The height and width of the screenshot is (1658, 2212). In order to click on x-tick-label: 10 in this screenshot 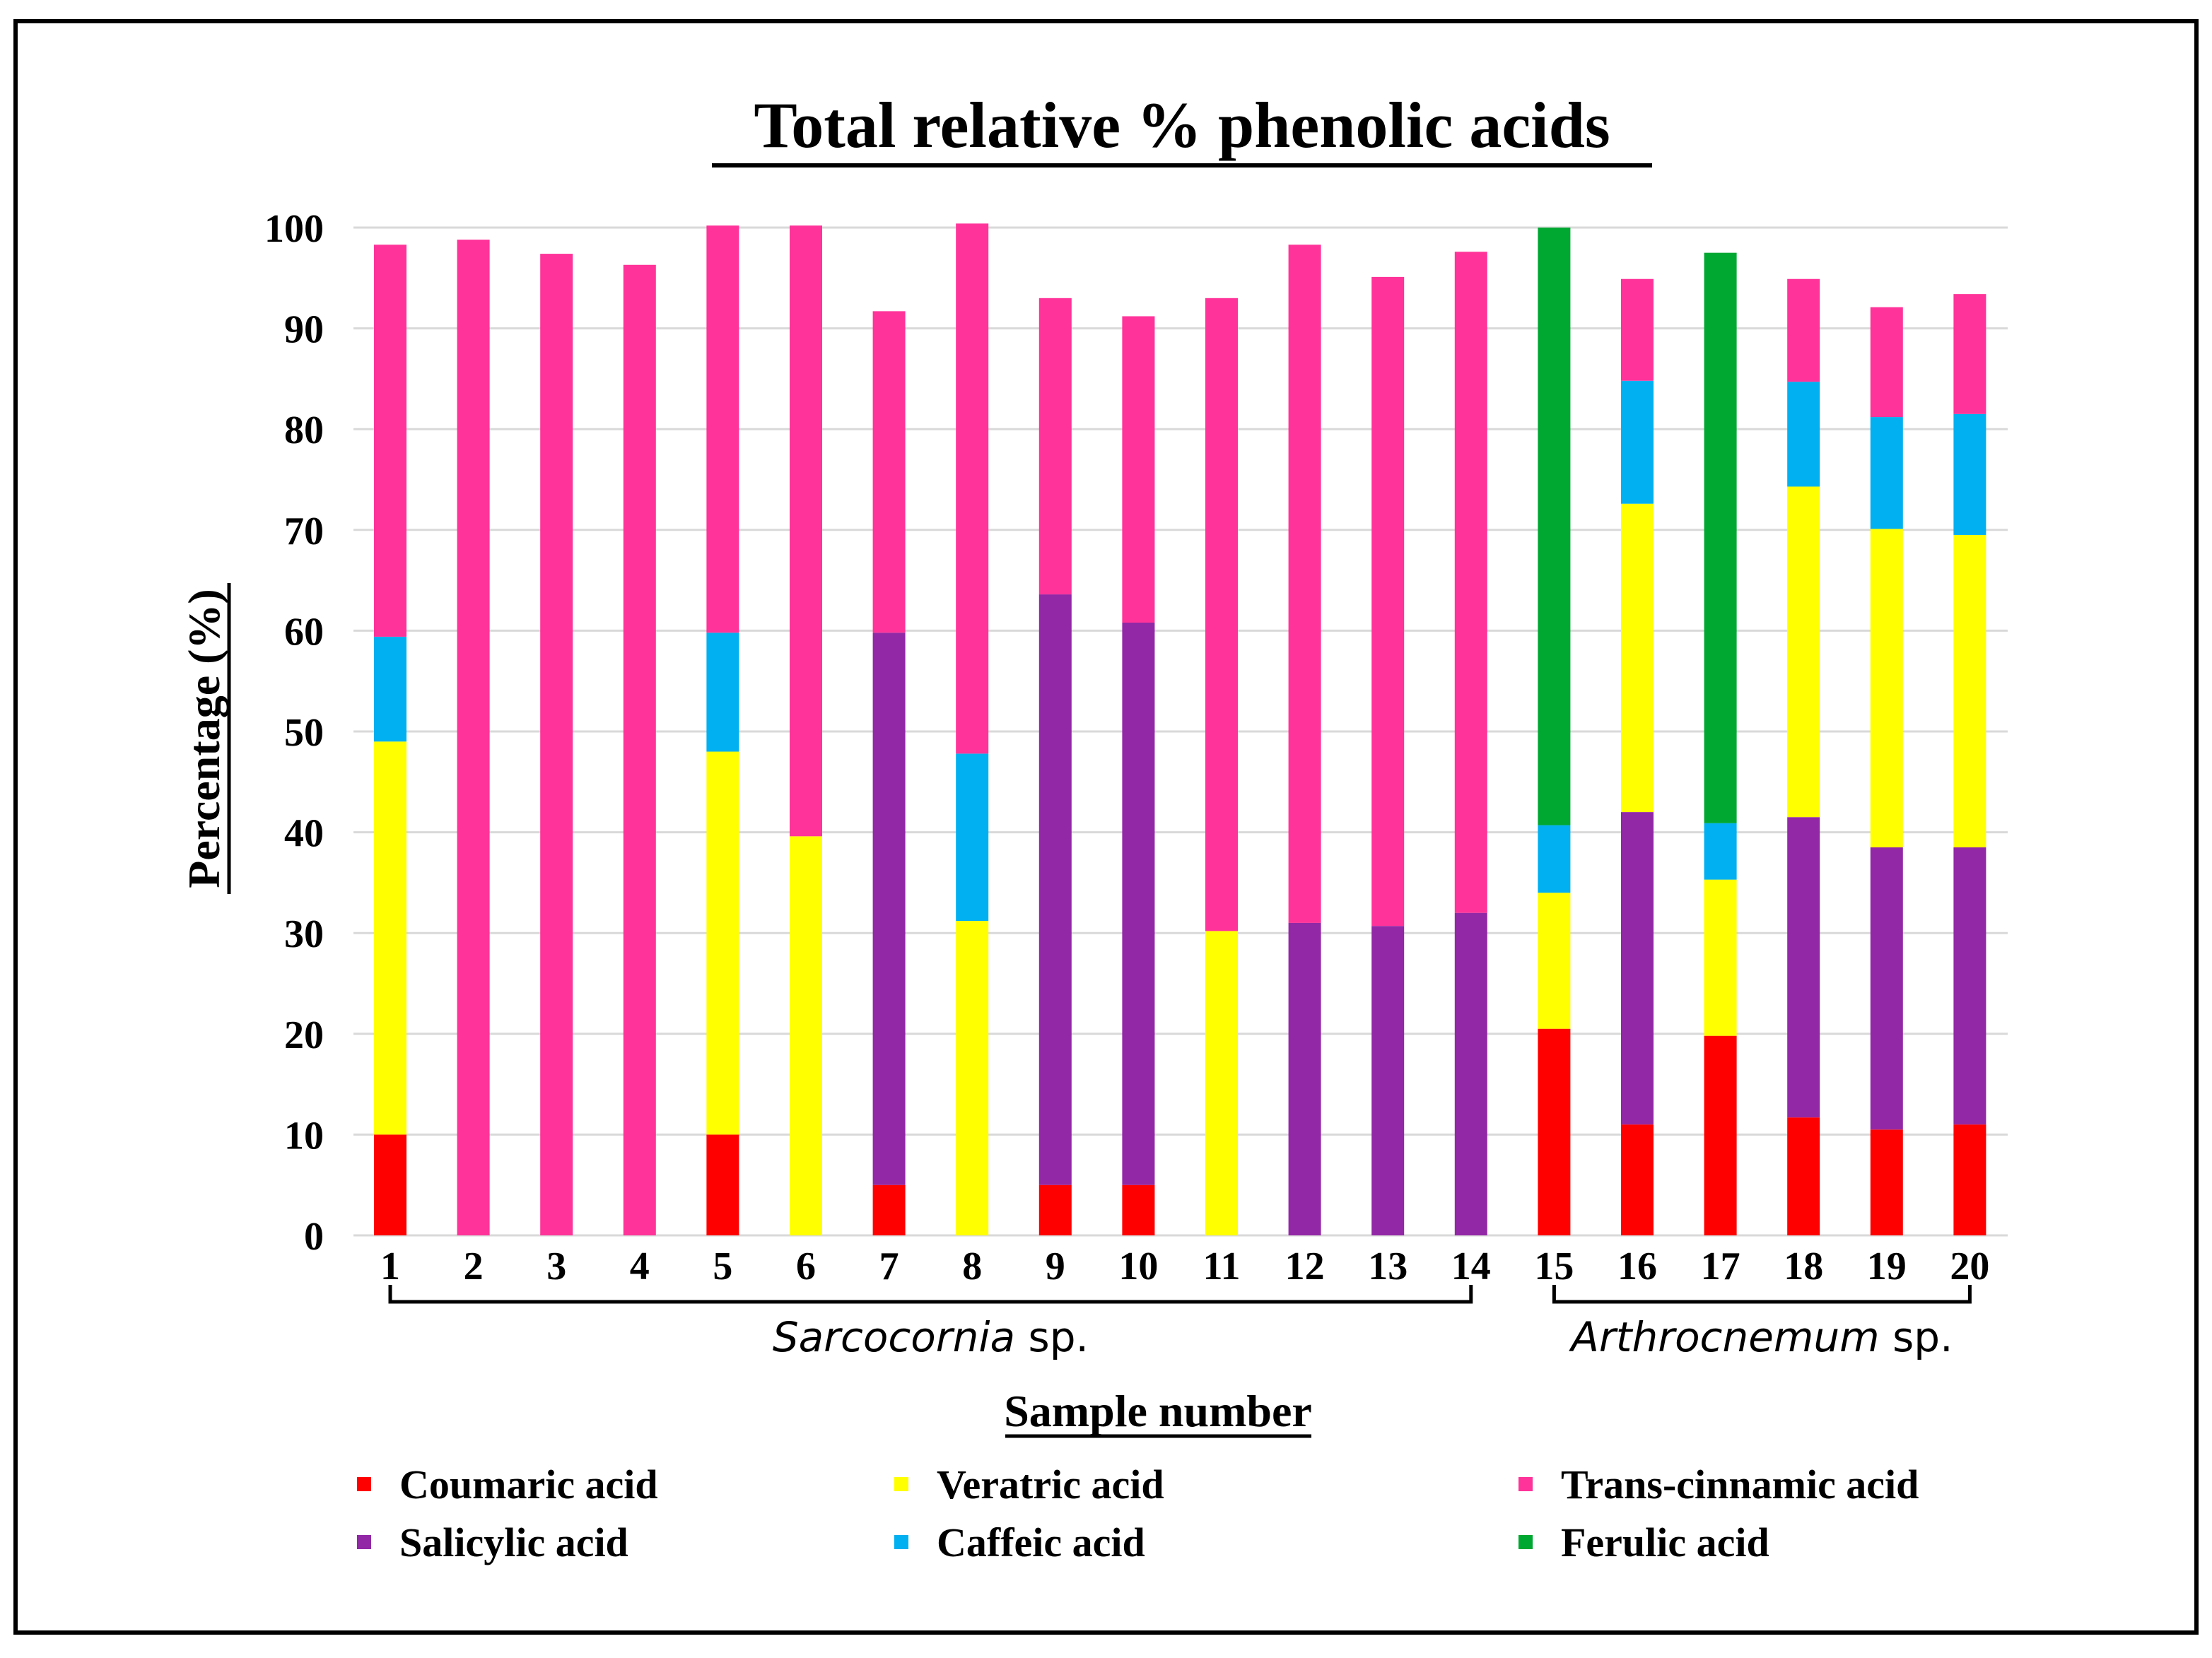, I will do `click(1138, 1266)`.